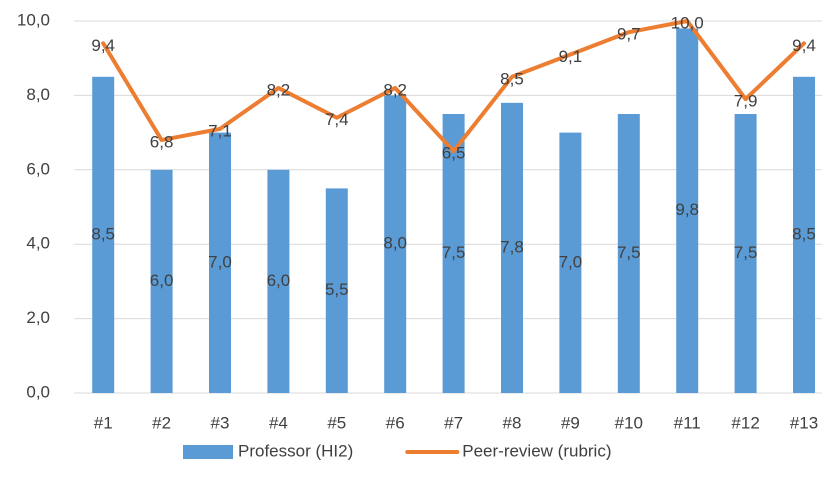  What do you see at coordinates (38, 168) in the screenshot?
I see `y-tick-label: 6,0` at bounding box center [38, 168].